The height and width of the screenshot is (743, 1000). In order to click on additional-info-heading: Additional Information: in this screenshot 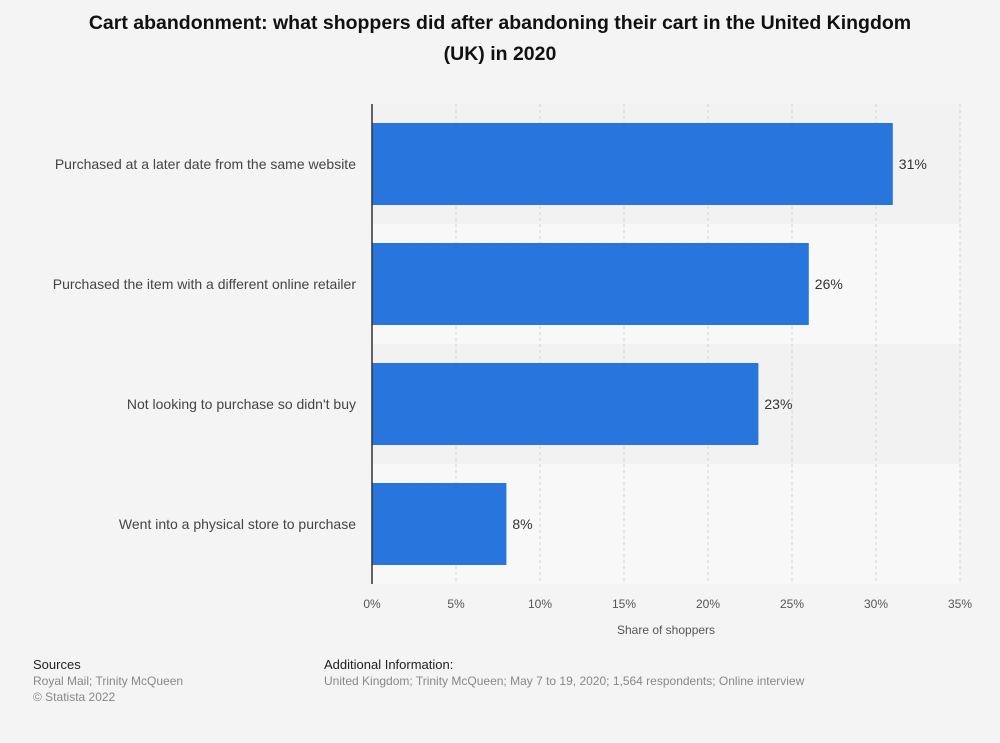, I will do `click(389, 664)`.